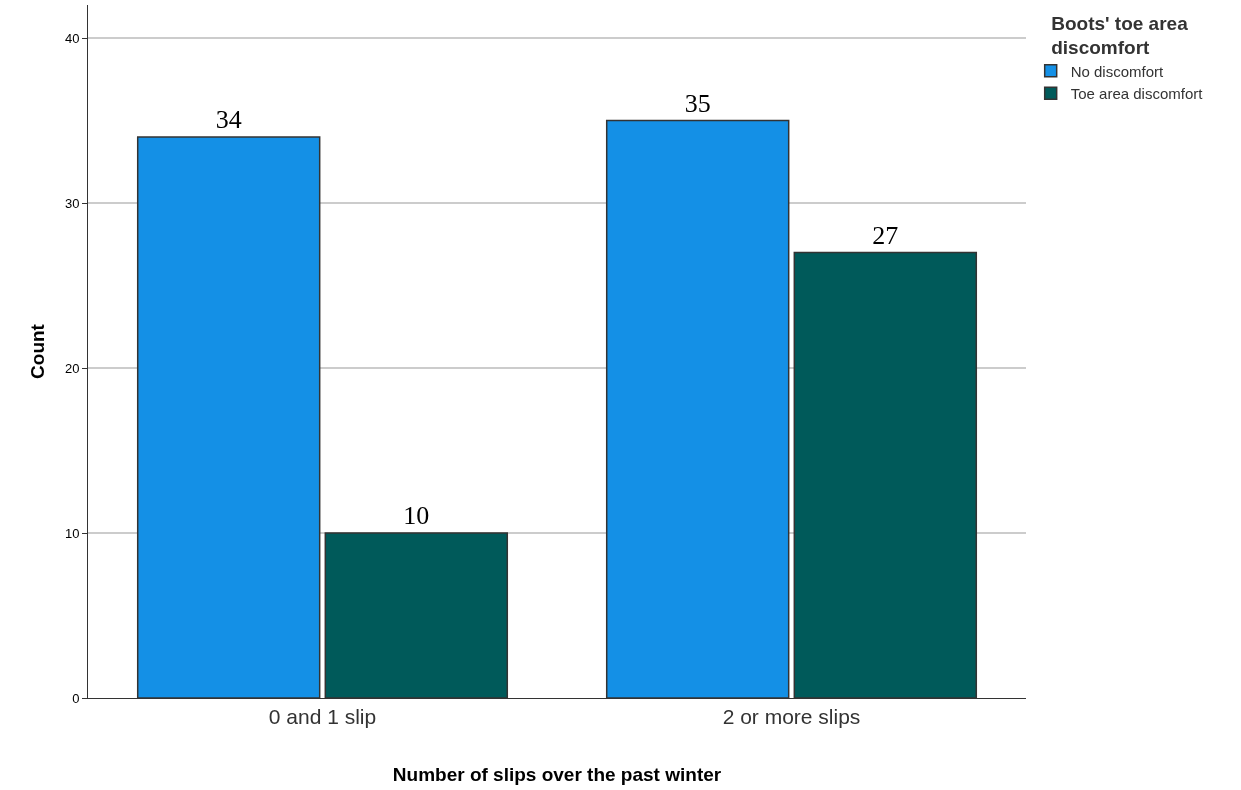 The height and width of the screenshot is (790, 1241). I want to click on x-tick-label: 2 or more slips, so click(791, 717).